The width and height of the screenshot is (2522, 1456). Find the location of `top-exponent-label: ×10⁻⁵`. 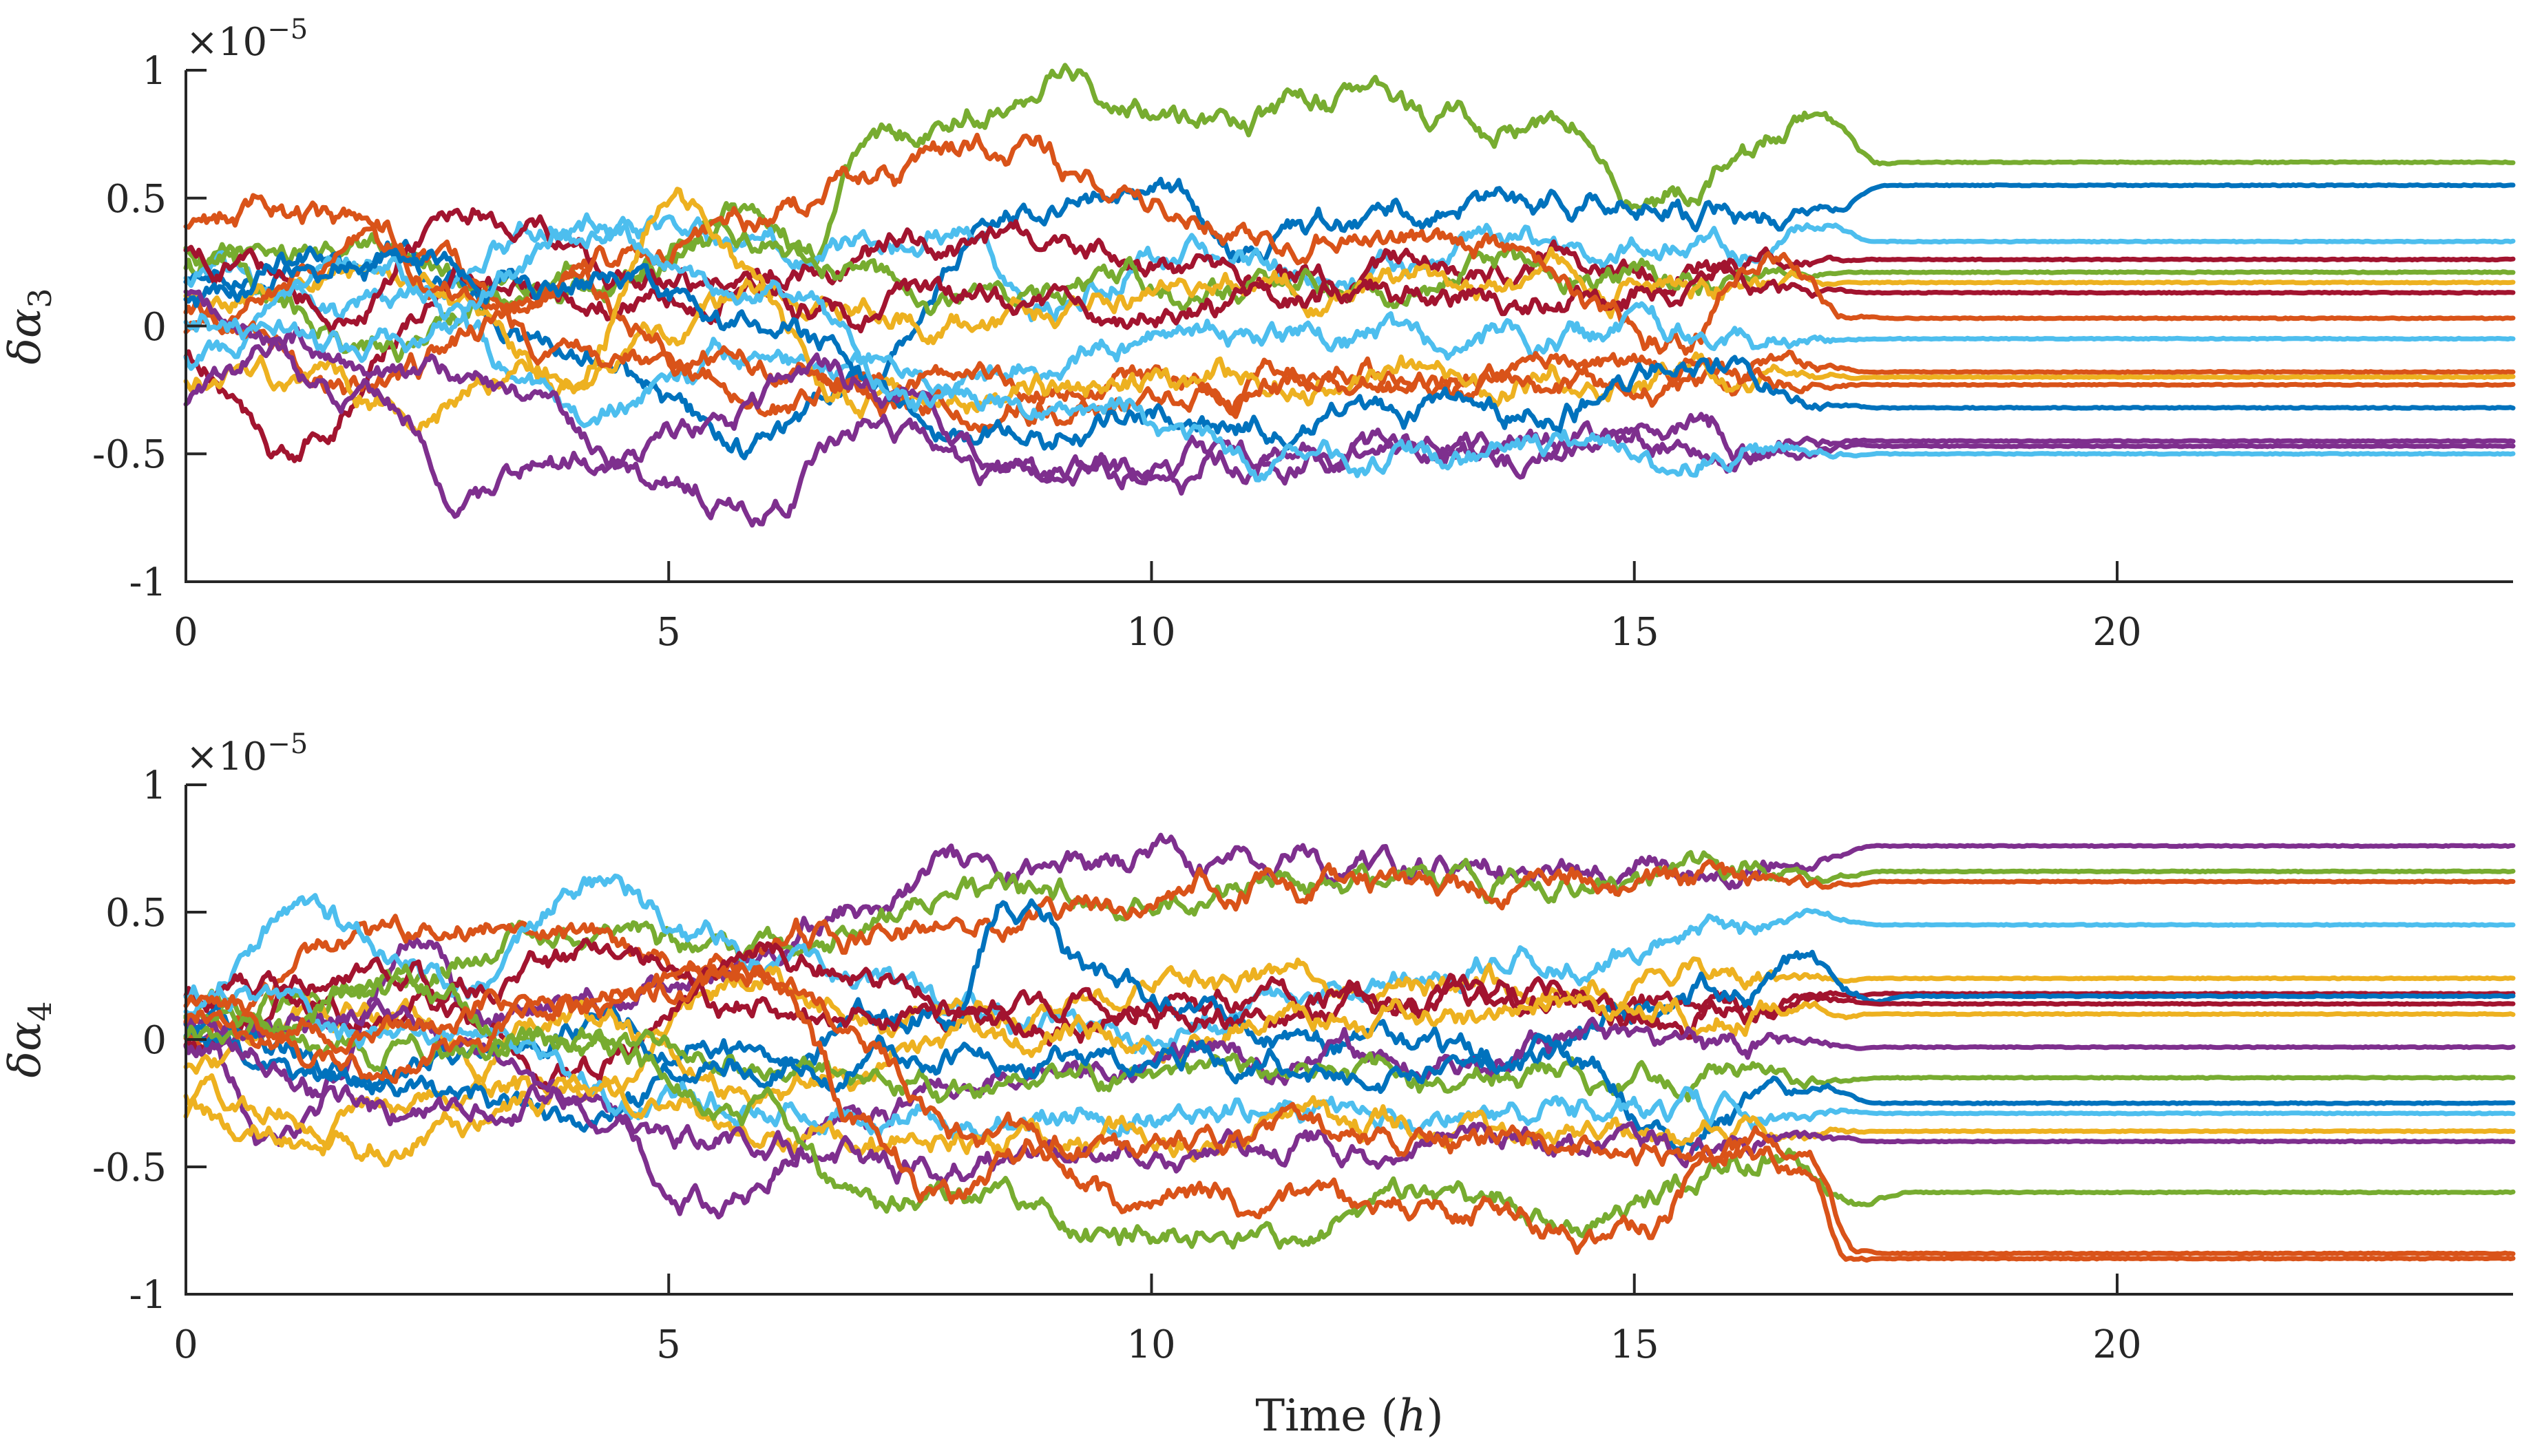

top-exponent-label: ×10⁻⁵ is located at coordinates (247, 39).